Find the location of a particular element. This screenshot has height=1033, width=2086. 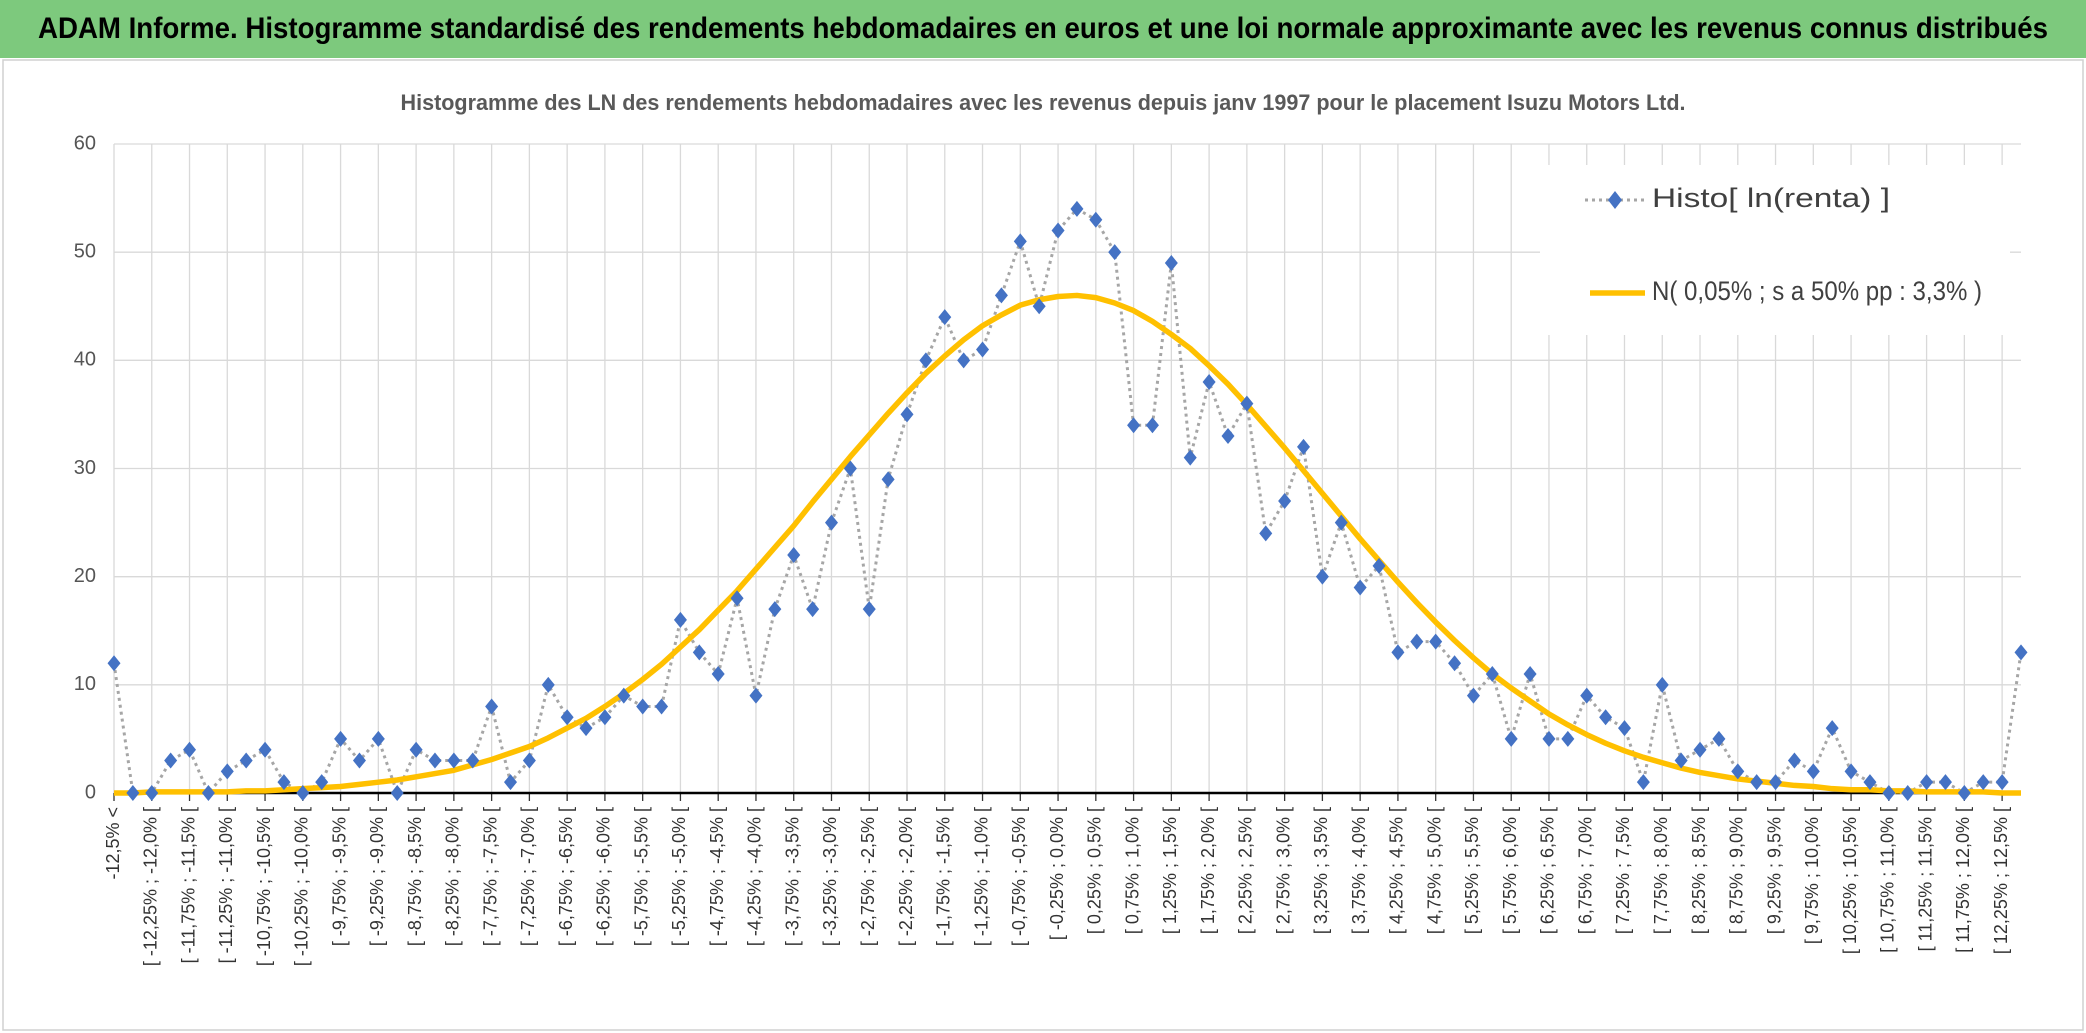

x-tick-label: [ 1,75% ; 2,0% [ is located at coordinates (1208, 870).